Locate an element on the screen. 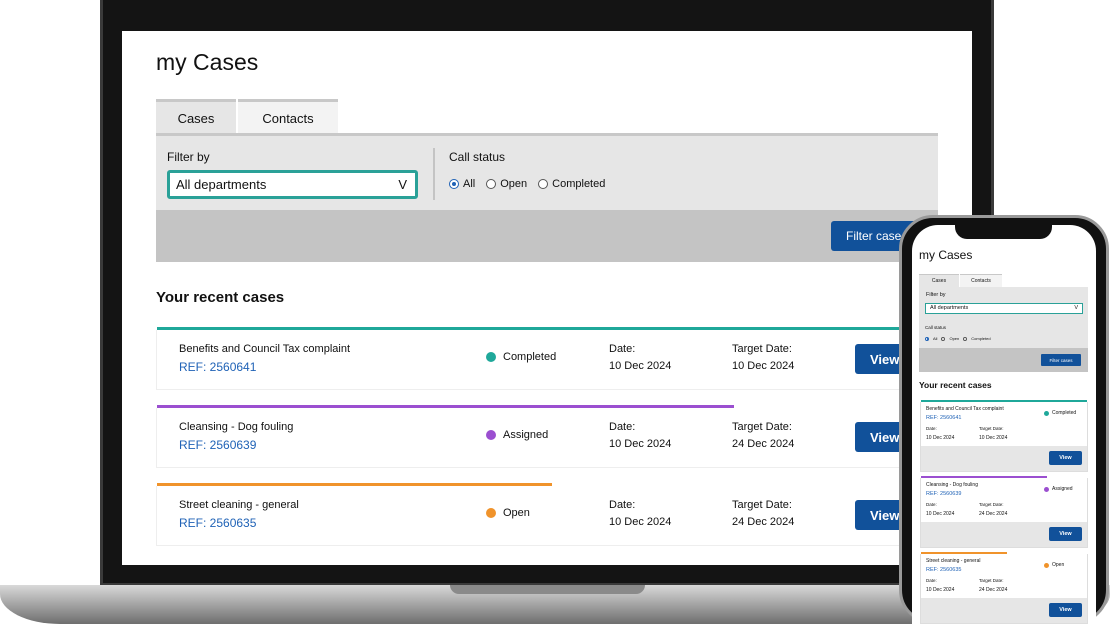 The height and width of the screenshot is (624, 1110). case-status: Open is located at coordinates (508, 513).